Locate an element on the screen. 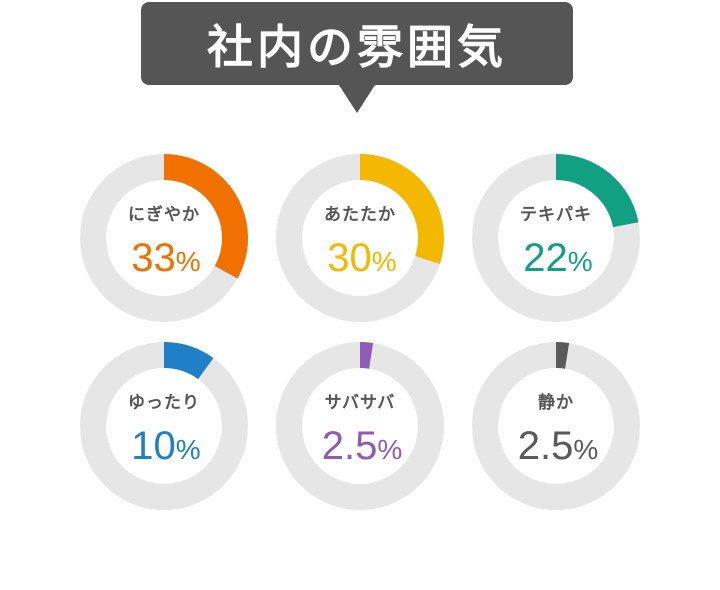  donut-value: 10% is located at coordinates (165, 446).